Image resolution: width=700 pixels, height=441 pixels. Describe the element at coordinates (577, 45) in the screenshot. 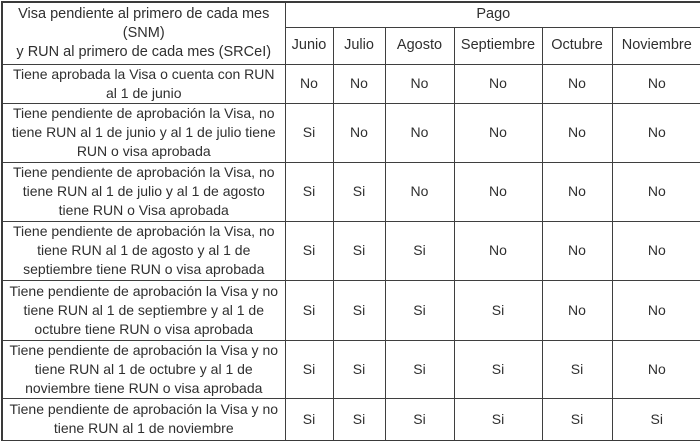

I see `month-header-octubre: Octubre` at that location.